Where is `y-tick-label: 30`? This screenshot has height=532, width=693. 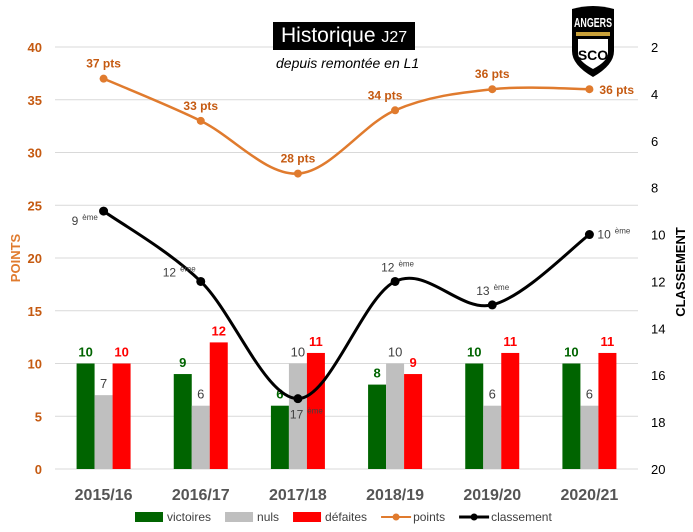
y-tick-label: 30 is located at coordinates (35, 153).